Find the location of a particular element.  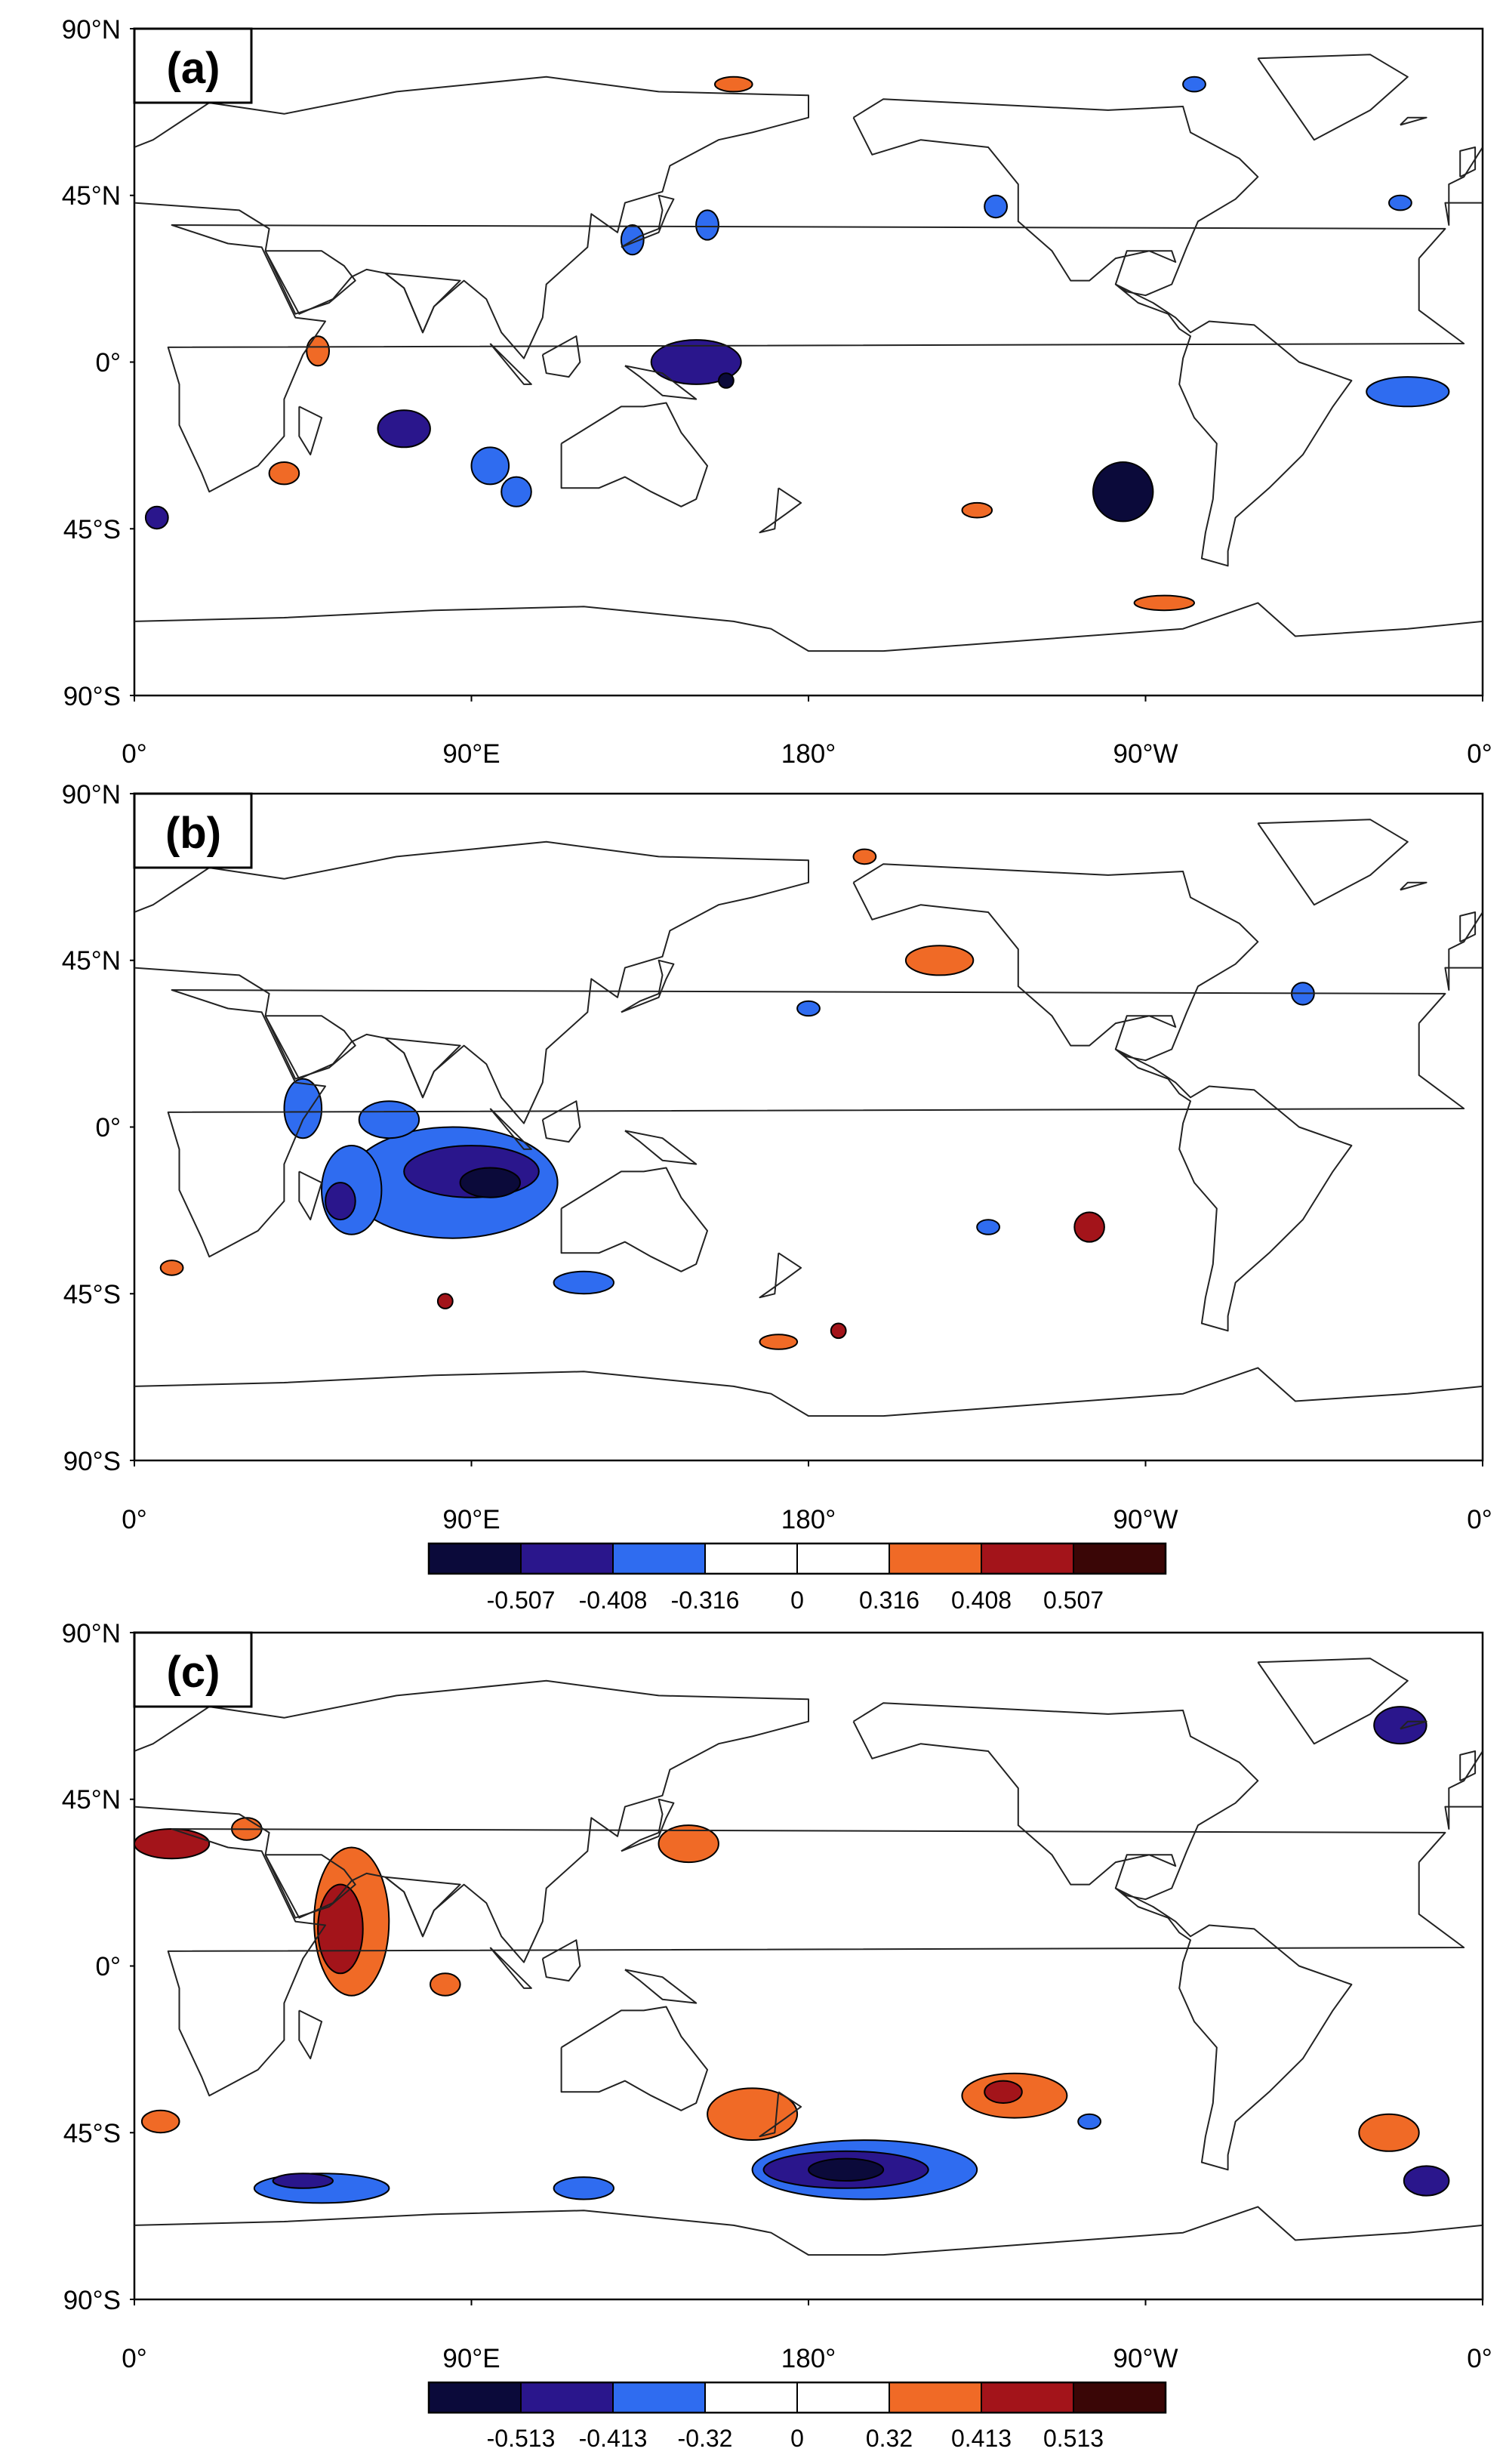

colorbar: -0.507 -0.408 -0.316 0 0.316 0.408 0.507 is located at coordinates (797, 1578).